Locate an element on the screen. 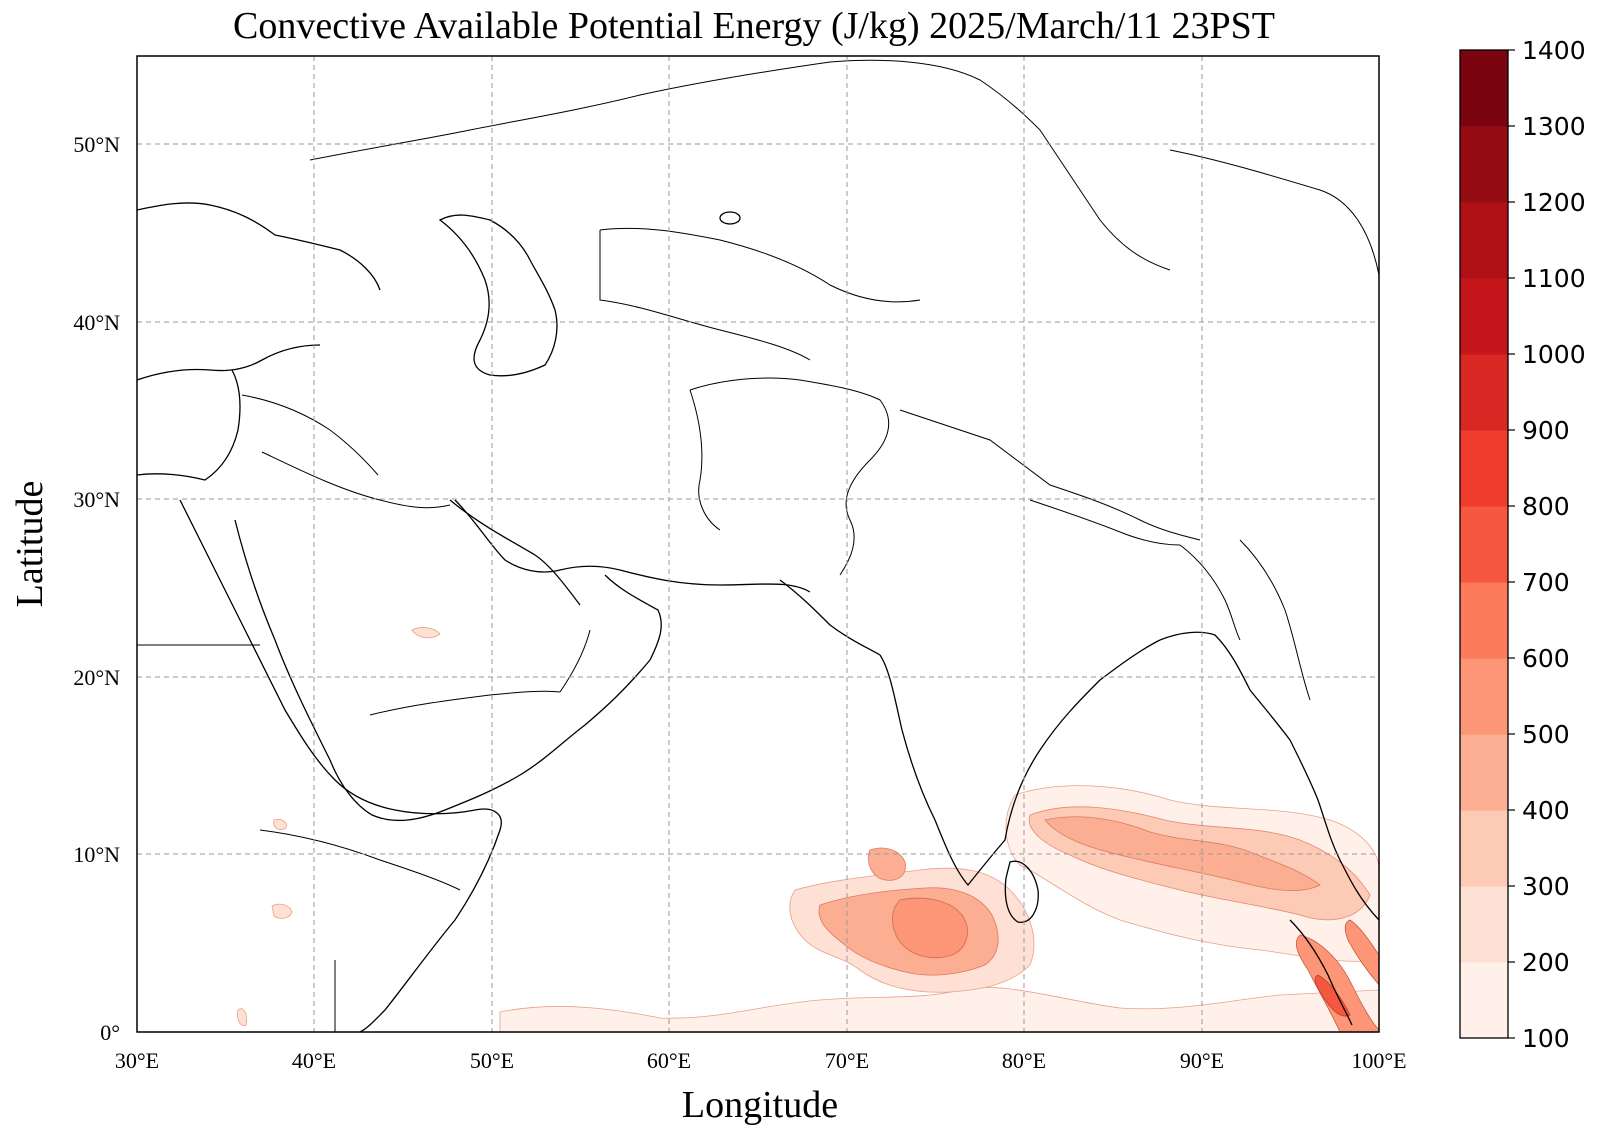 Image resolution: width=1605 pixels, height=1136 pixels. x-tick-50: 50°E is located at coordinates (492, 1060).